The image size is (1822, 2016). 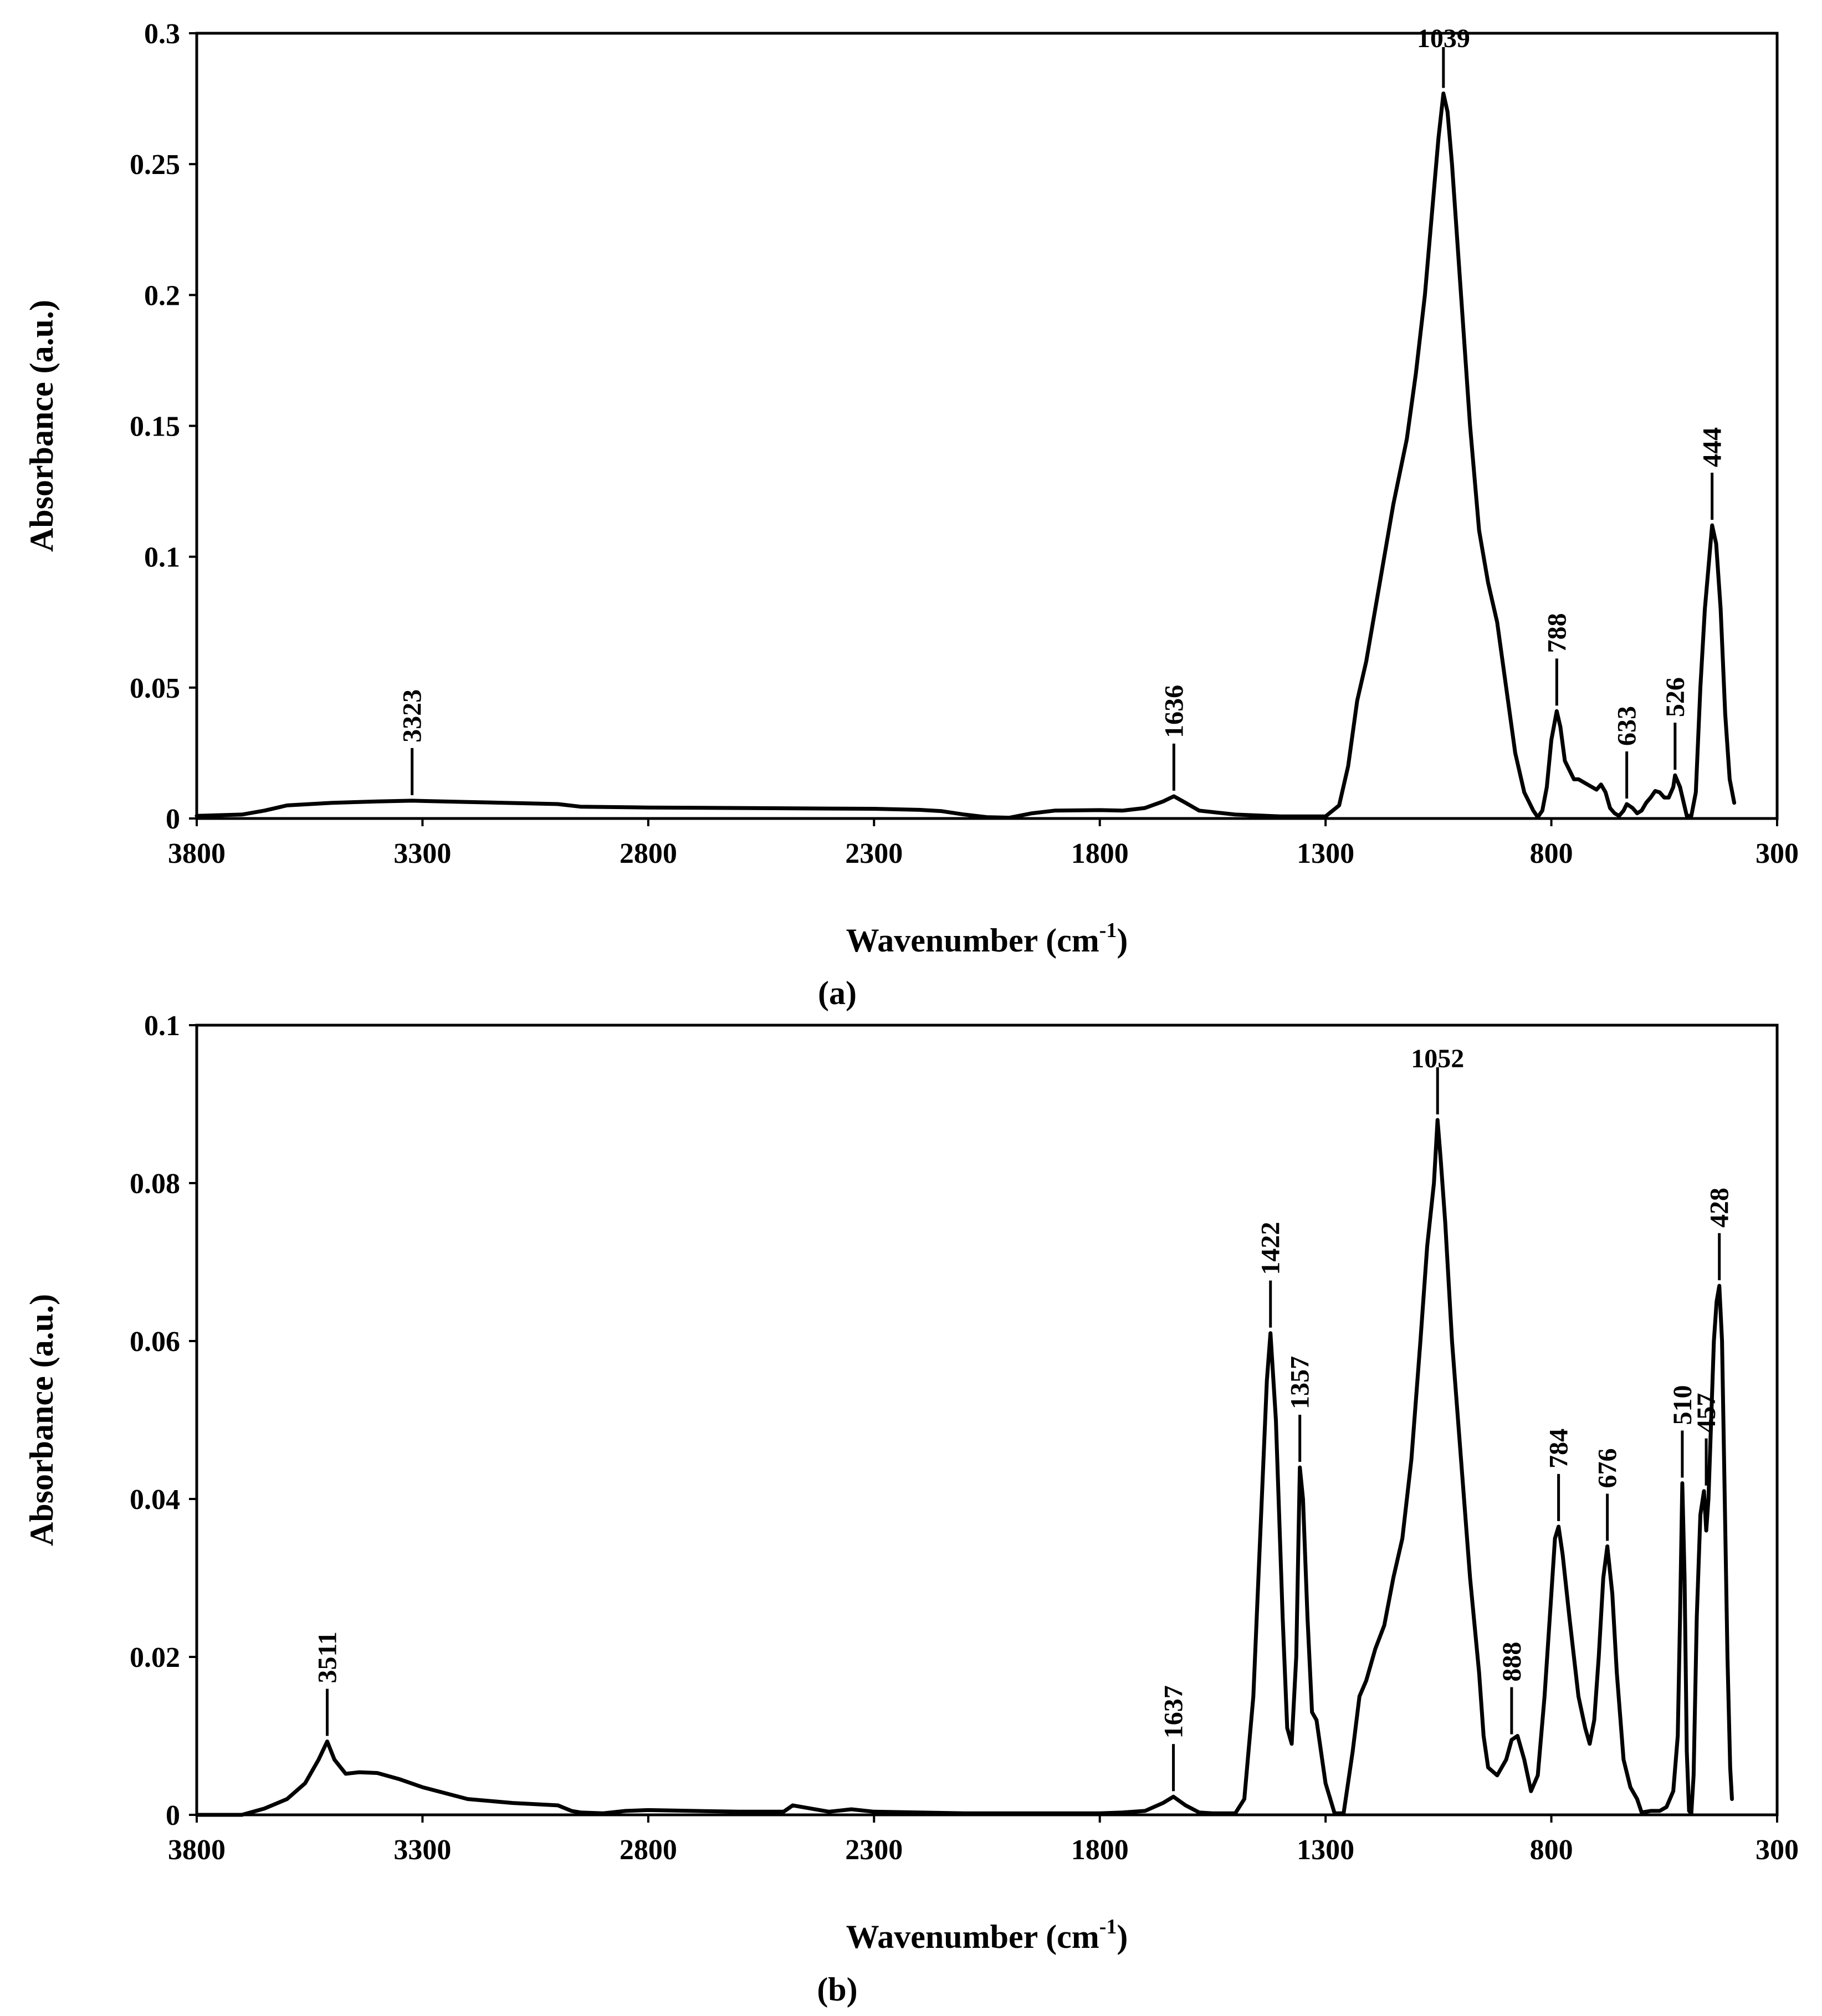 I want to click on y-tick-label: 0.04, so click(x=155, y=1500).